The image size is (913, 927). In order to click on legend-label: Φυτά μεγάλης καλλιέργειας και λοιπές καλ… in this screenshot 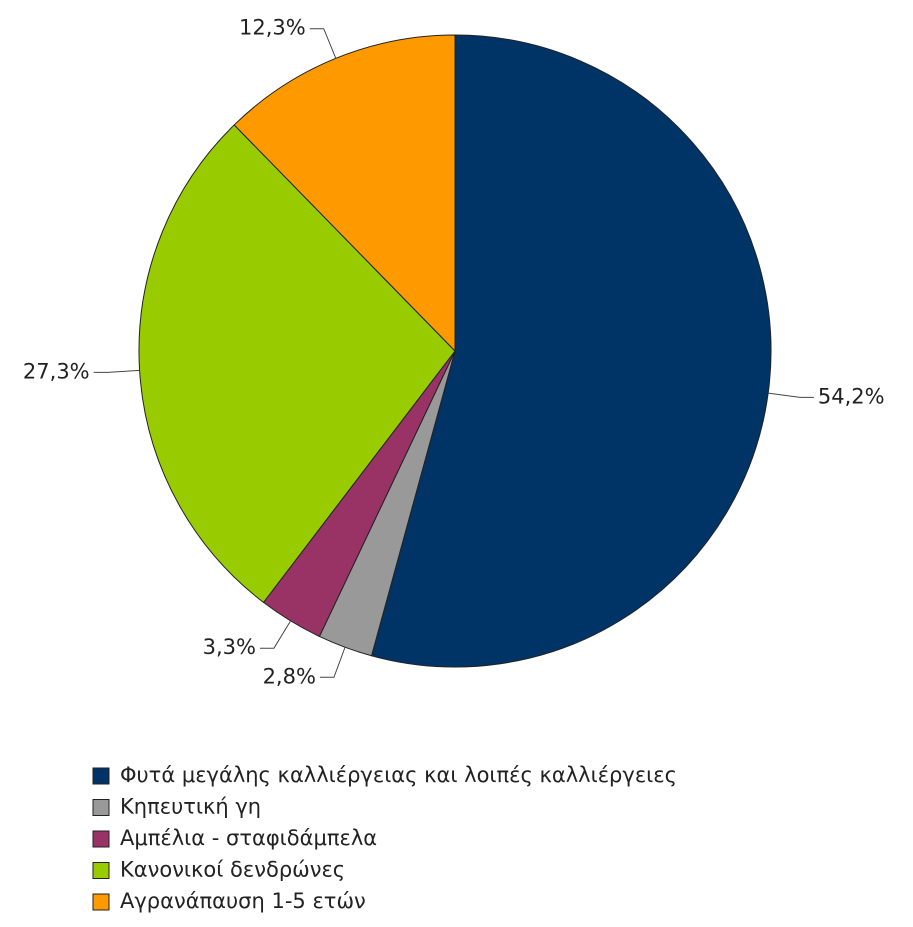, I will do `click(398, 775)`.